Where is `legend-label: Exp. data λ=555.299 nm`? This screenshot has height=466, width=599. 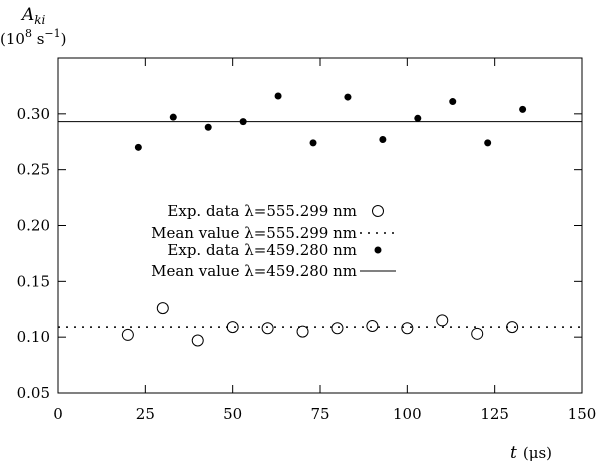
legend-label: Exp. data λ=555.299 nm is located at coordinates (262, 211).